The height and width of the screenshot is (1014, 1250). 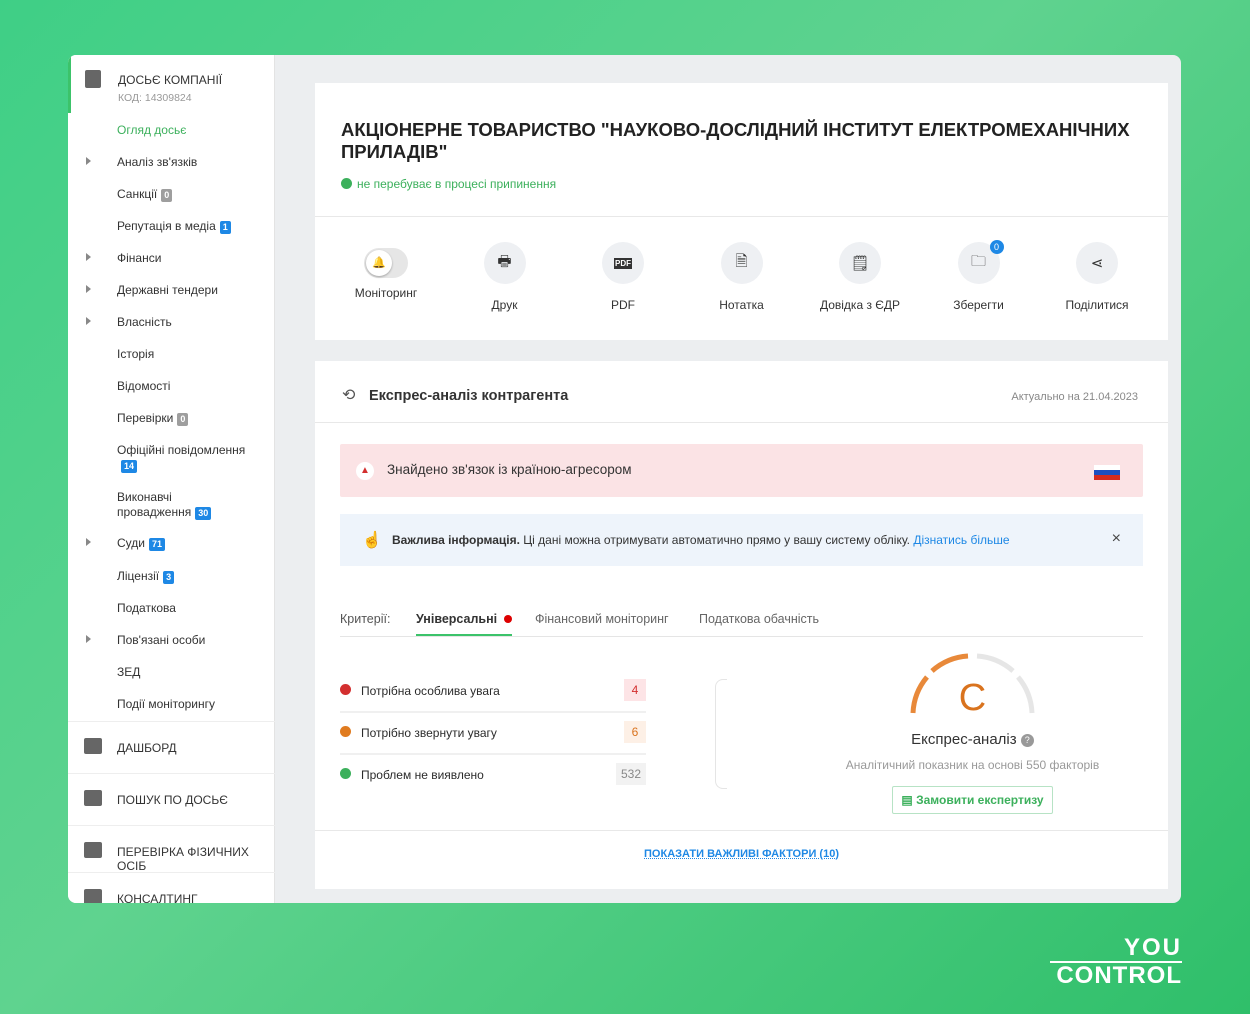 What do you see at coordinates (155, 98) in the screenshot?
I see `company-code: КОД: 14309824` at bounding box center [155, 98].